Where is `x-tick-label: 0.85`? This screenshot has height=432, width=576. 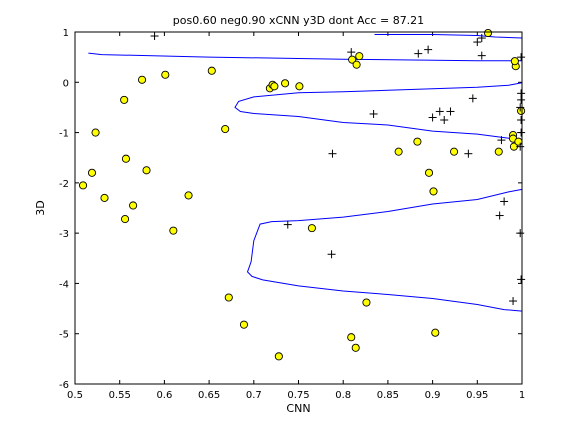
x-tick-label: 0.85 is located at coordinates (388, 395).